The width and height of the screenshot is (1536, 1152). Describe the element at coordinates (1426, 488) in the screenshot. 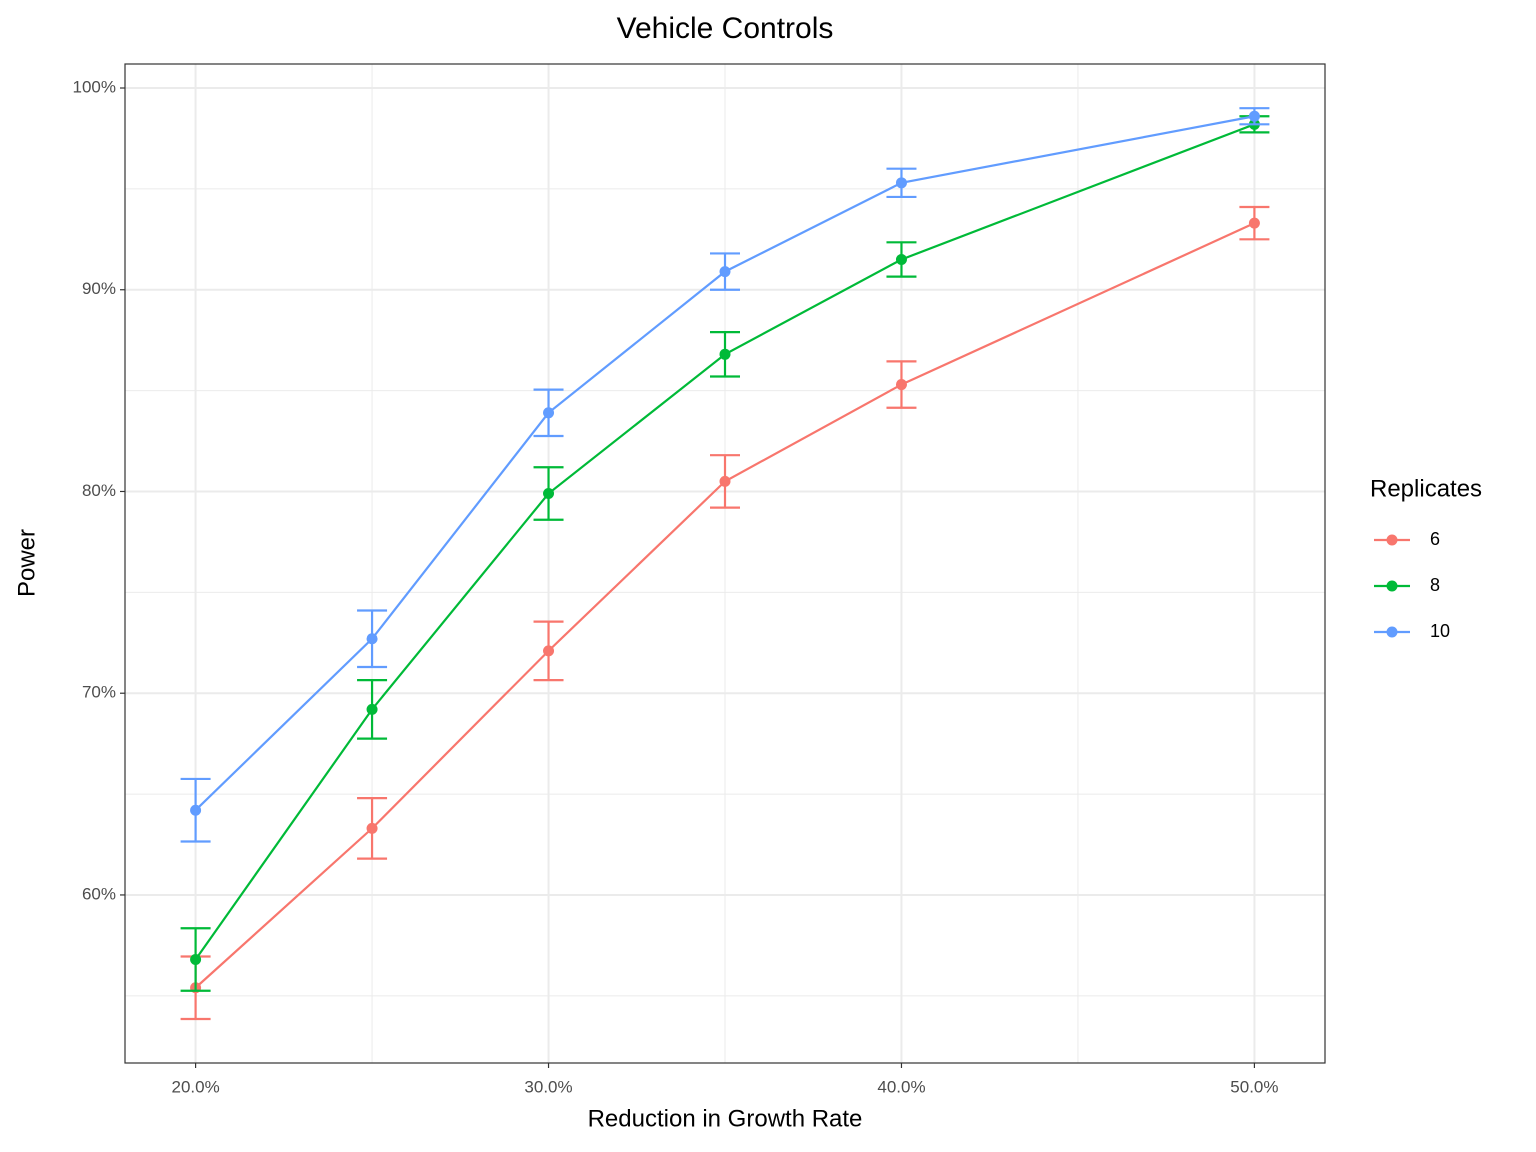

I see `legend-title: Replicates` at that location.